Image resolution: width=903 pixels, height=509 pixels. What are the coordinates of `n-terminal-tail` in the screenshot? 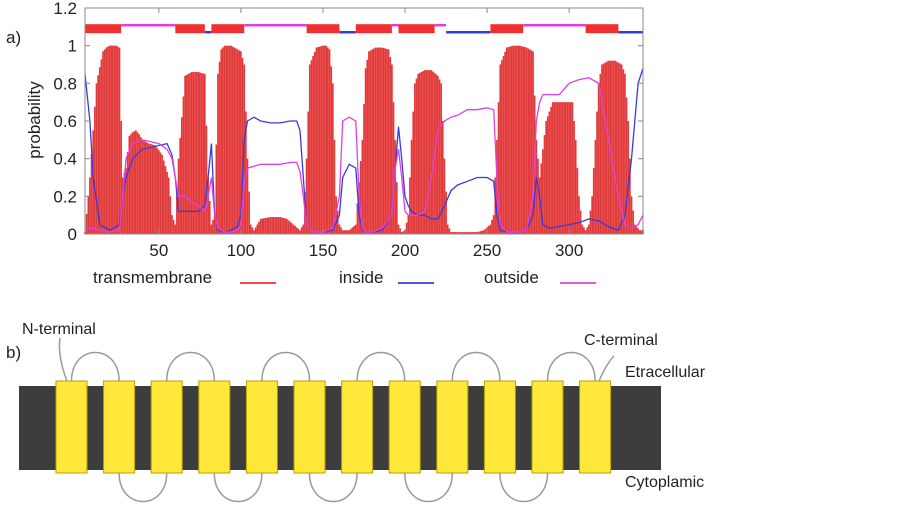 It's located at (63, 359).